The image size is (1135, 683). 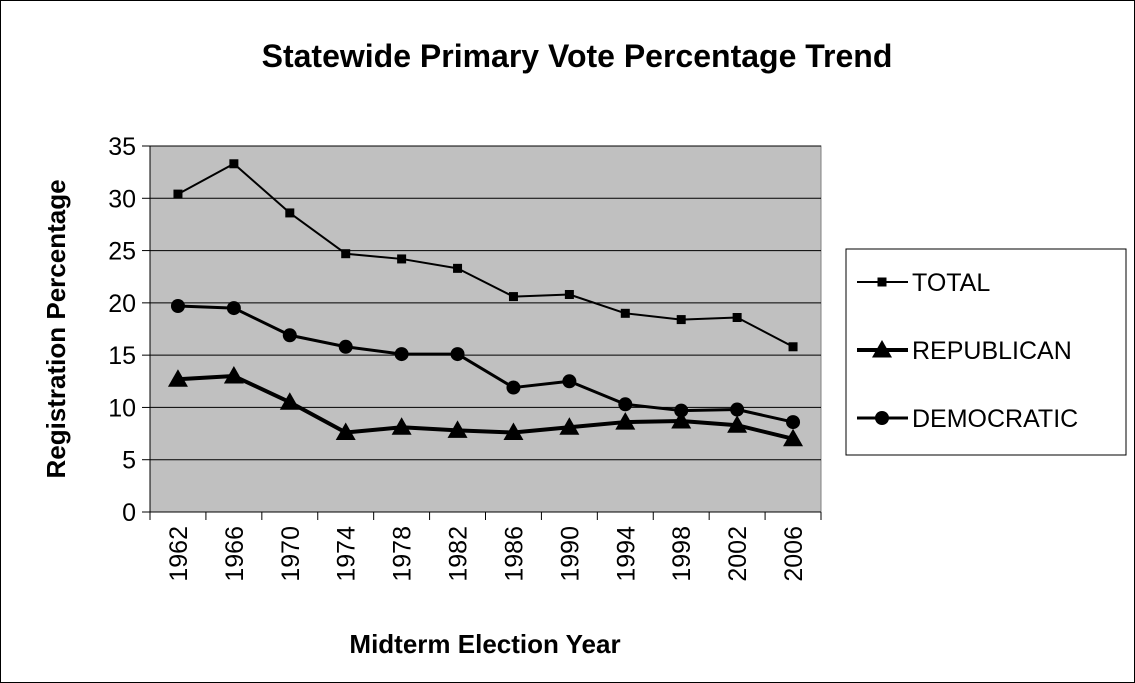 What do you see at coordinates (401, 354) in the screenshot?
I see `data-point-democratic-1978` at bounding box center [401, 354].